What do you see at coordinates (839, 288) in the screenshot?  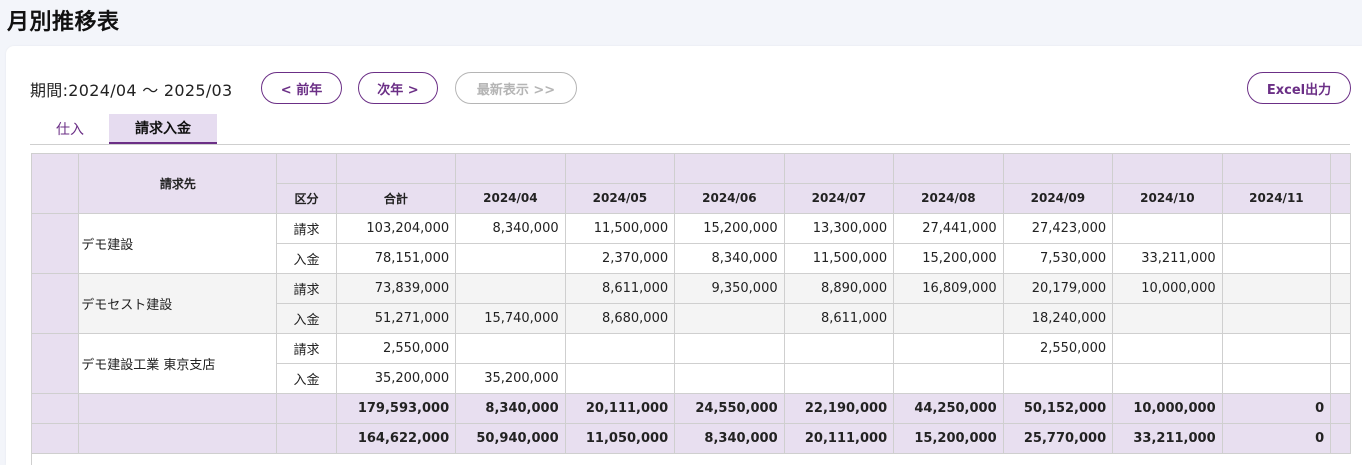 I see `month-value-cell: 8,890,000` at bounding box center [839, 288].